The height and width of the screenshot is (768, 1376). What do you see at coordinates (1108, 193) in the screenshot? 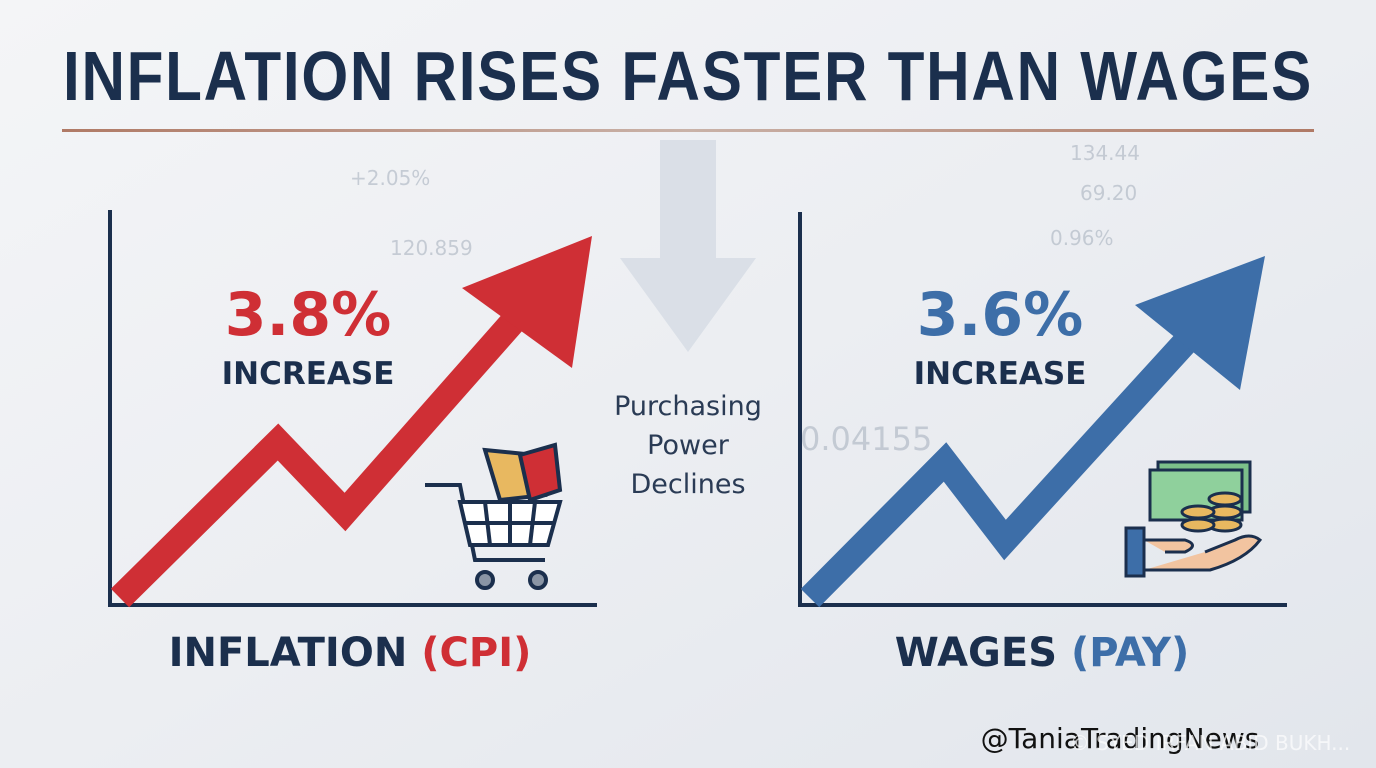
I see `ticker-text: 69.20` at bounding box center [1108, 193].